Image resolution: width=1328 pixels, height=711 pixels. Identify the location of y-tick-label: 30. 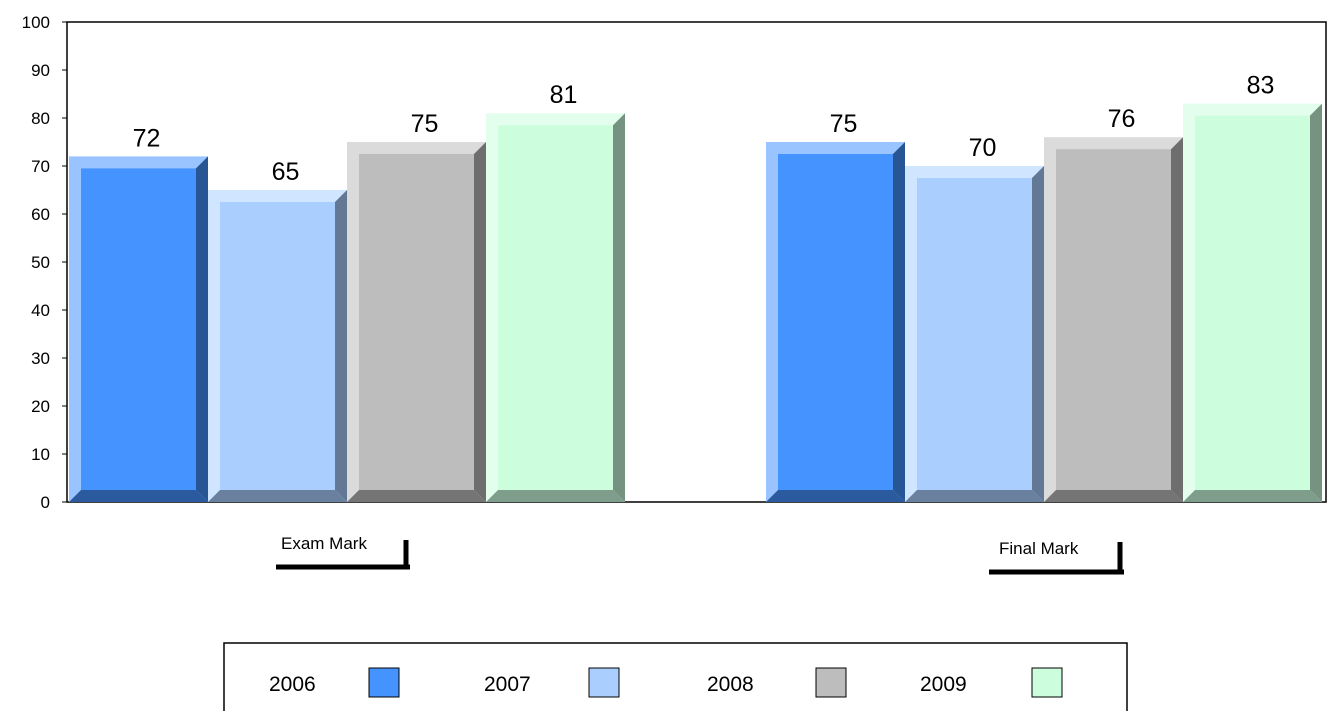
(40, 358).